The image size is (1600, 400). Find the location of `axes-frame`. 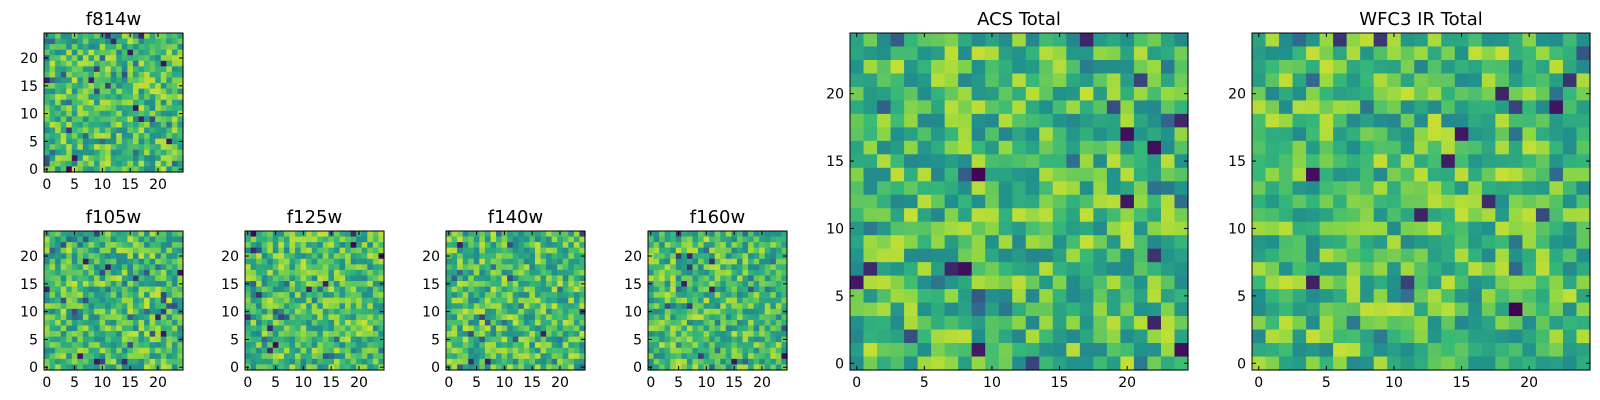

axes-frame is located at coordinates (113, 300).